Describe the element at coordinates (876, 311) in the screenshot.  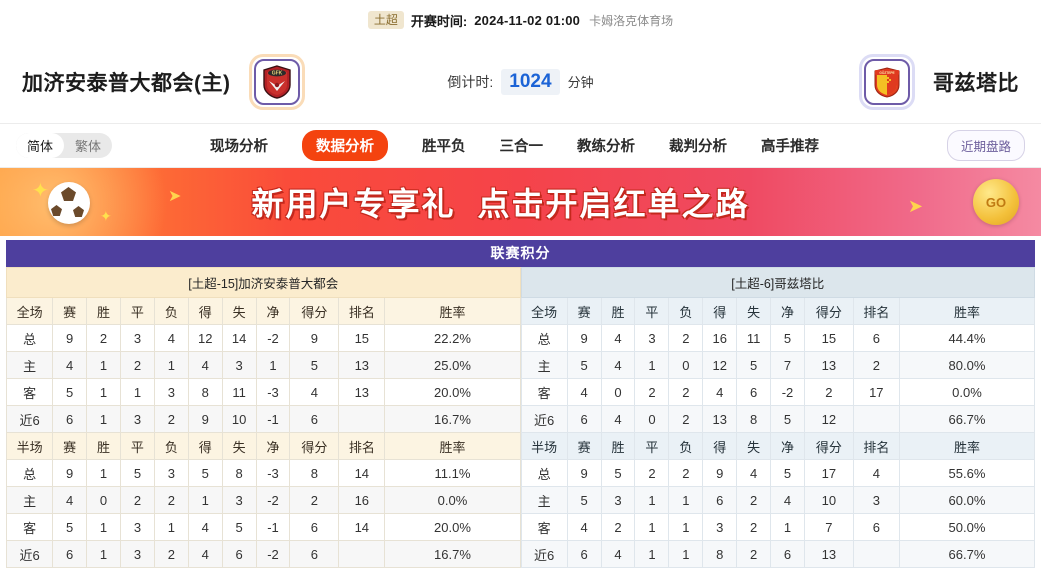
I see `column-header: 排名` at that location.